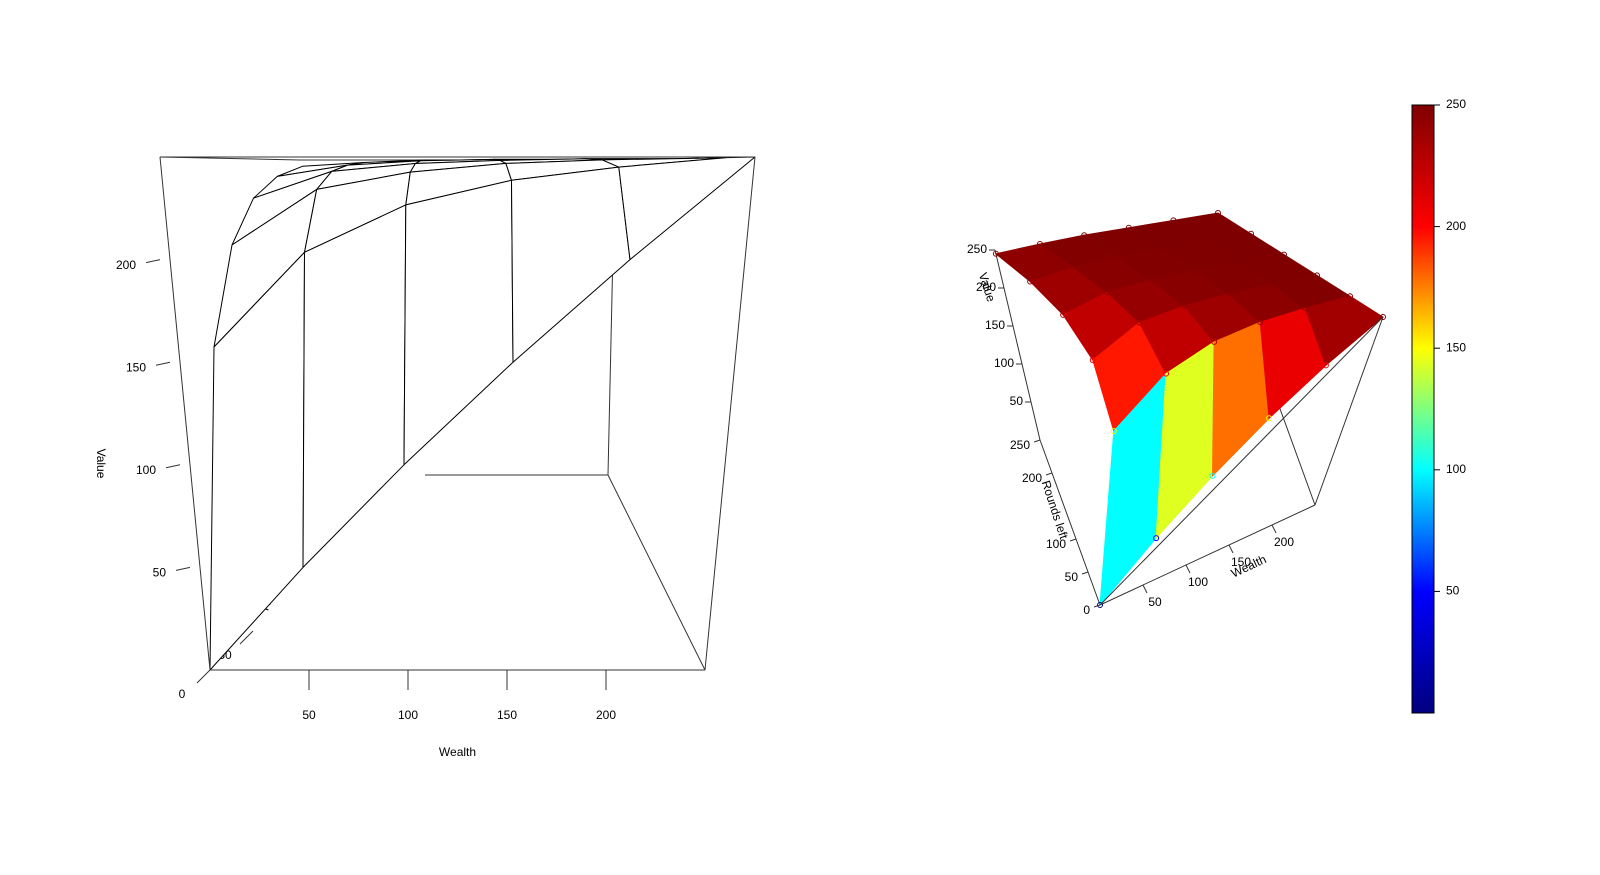  What do you see at coordinates (1056, 544) in the screenshot?
I see `y-tick-label: 100` at bounding box center [1056, 544].